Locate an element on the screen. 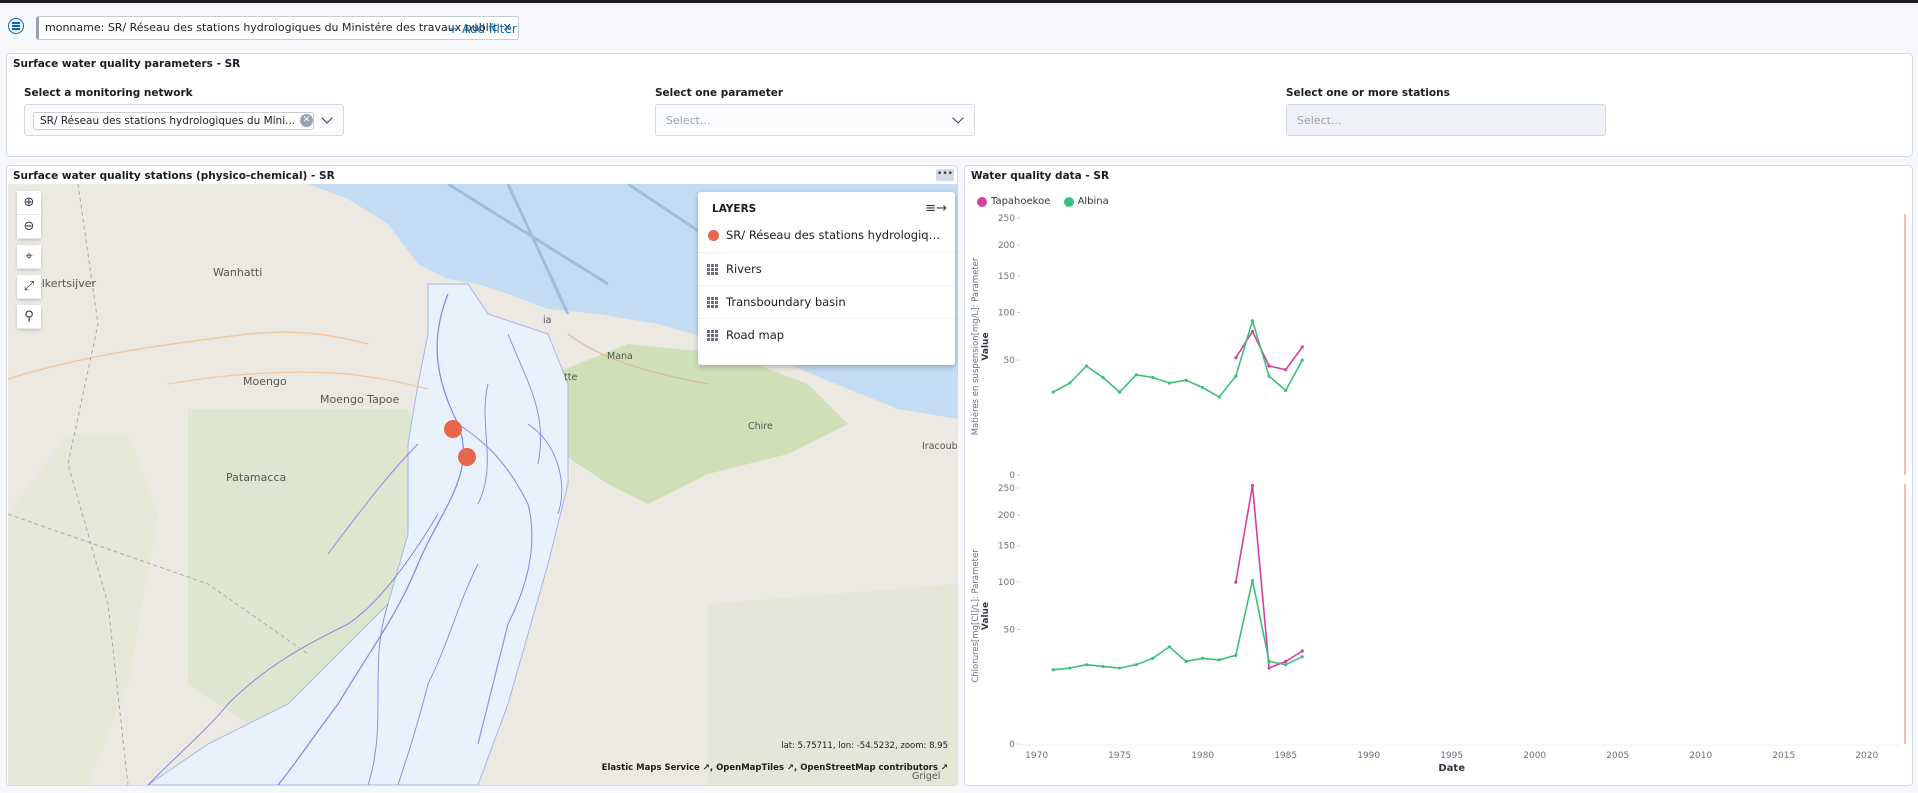 The width and height of the screenshot is (1918, 793). x-tick-label: 1985 is located at coordinates (1285, 756).